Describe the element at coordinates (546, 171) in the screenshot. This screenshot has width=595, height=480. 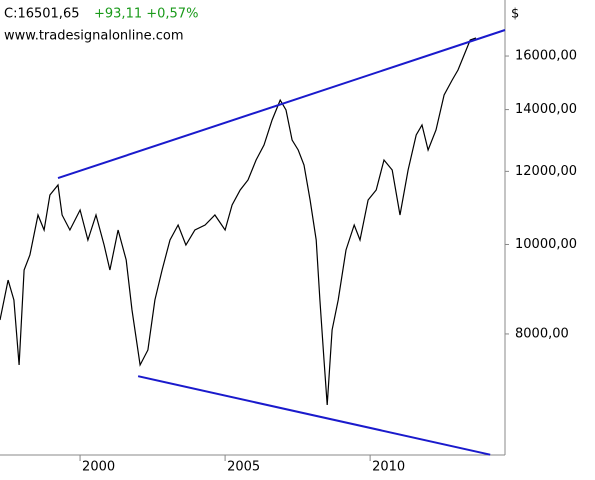
I see `y-tick-label: 12000,00` at that location.